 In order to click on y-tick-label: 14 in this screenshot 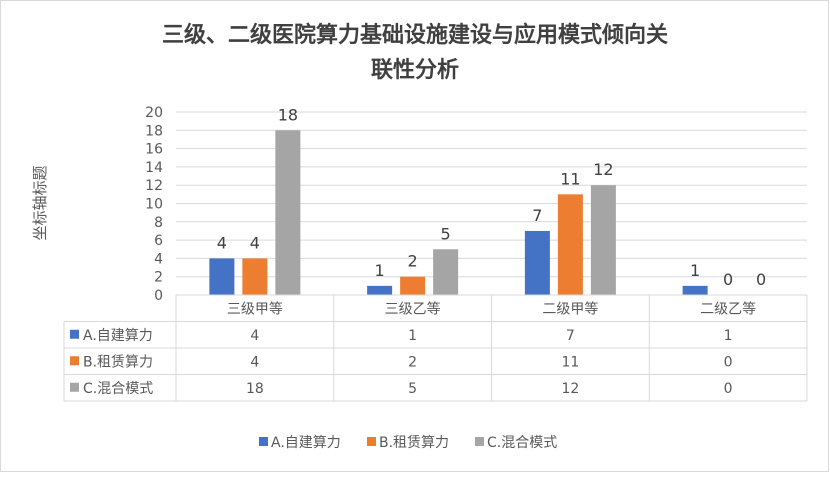, I will do `click(154, 168)`.